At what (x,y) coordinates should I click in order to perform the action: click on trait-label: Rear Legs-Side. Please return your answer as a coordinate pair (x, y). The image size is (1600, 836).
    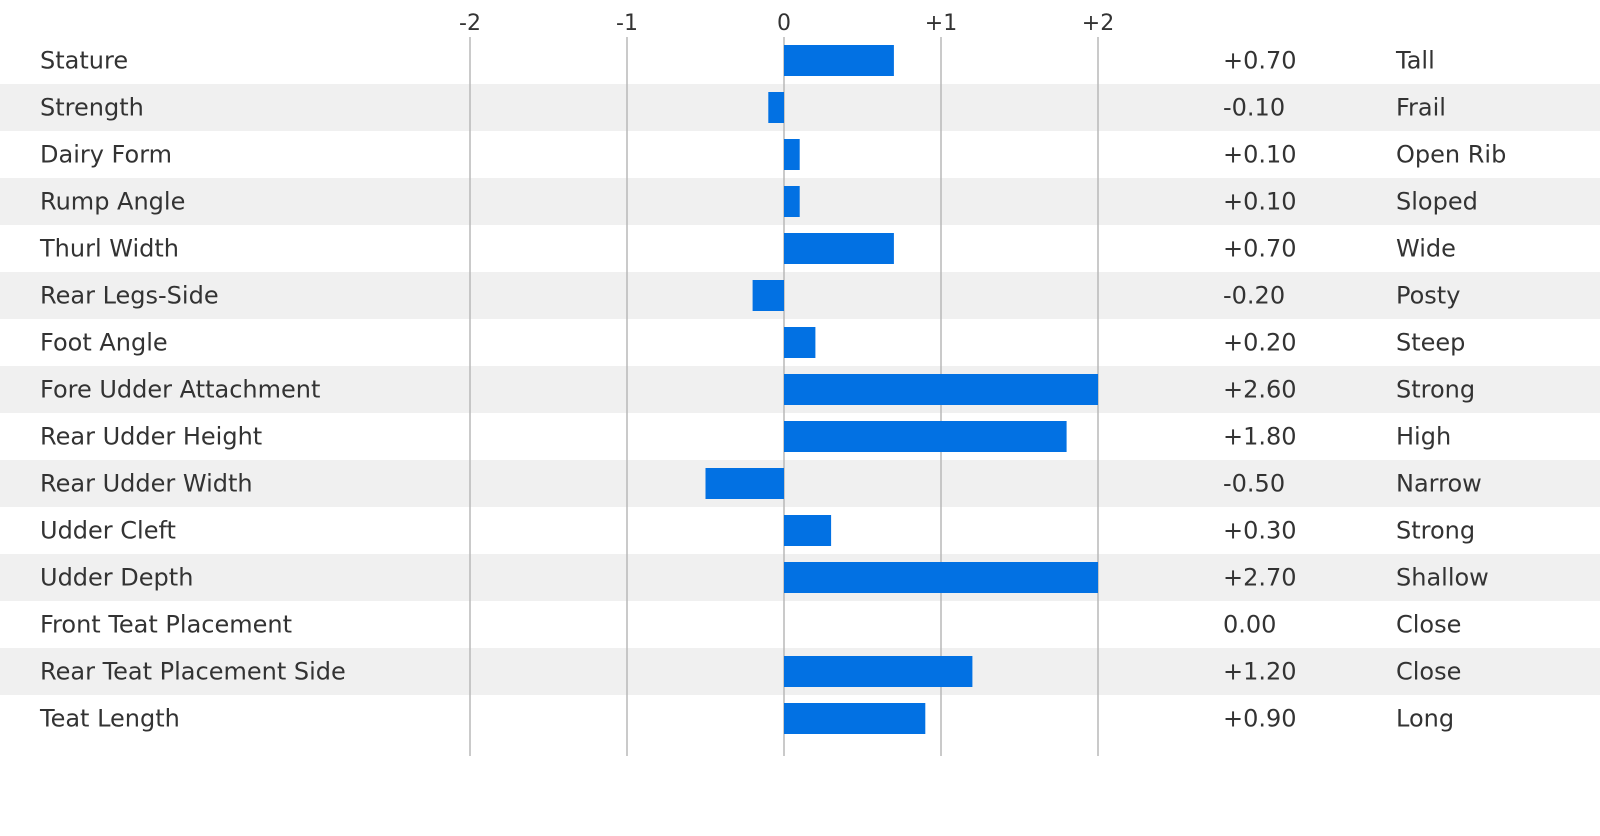
    Looking at the image, I should click on (129, 296).